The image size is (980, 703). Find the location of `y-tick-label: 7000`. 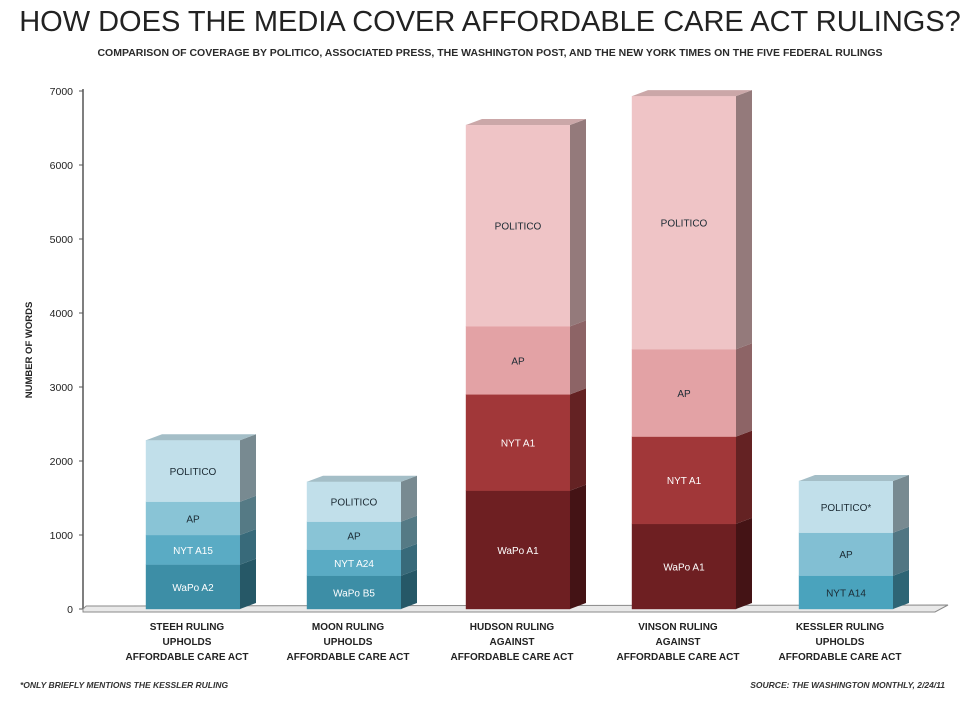

y-tick-label: 7000 is located at coordinates (62, 92).